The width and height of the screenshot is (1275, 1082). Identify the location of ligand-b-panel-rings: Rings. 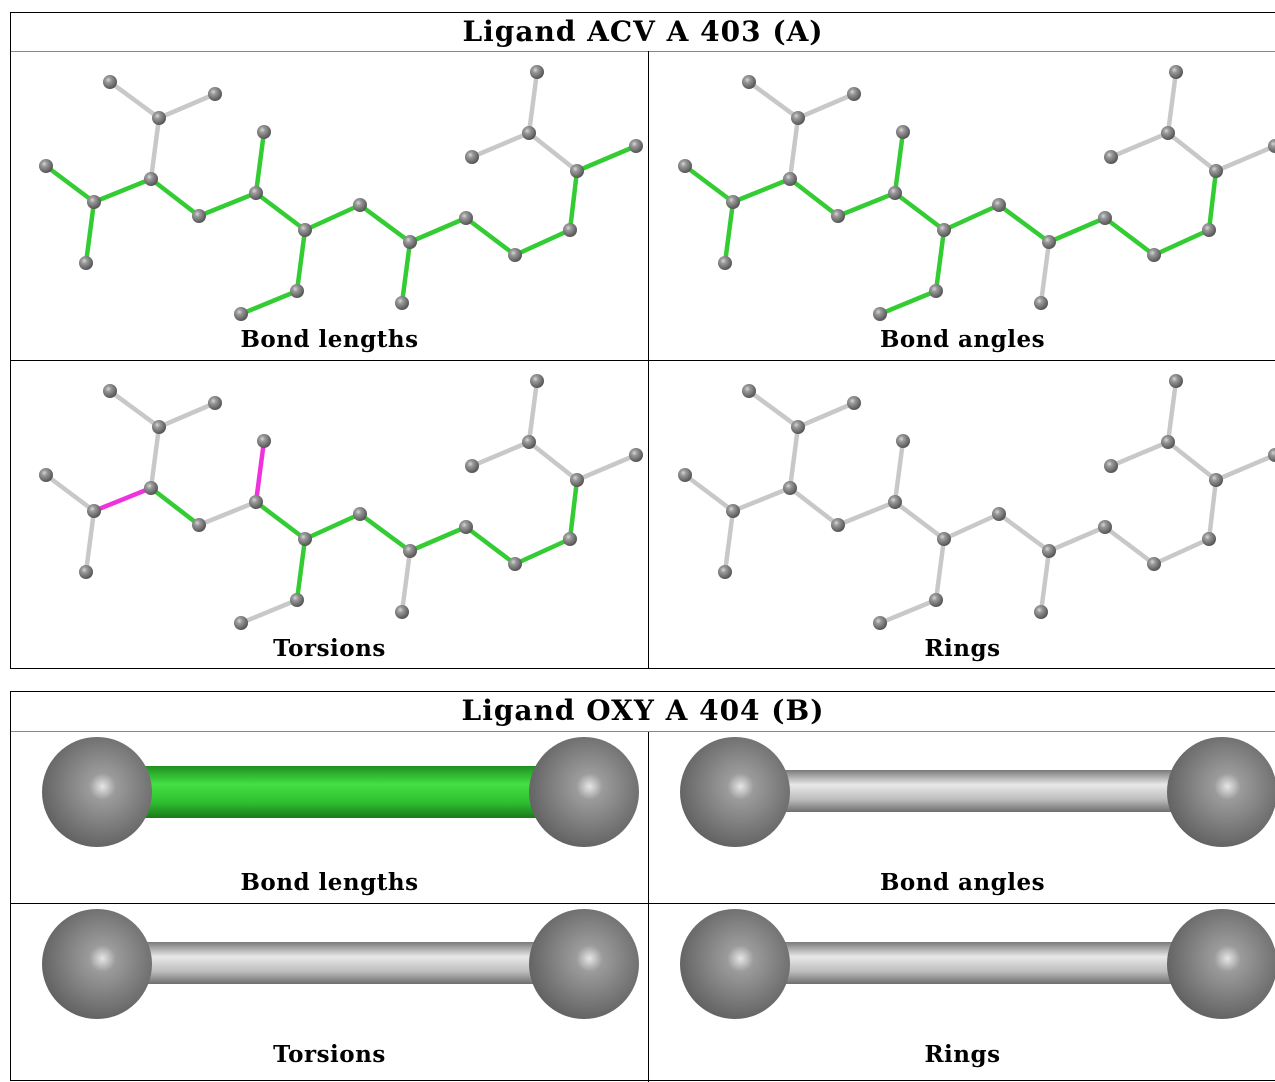
(962, 987).